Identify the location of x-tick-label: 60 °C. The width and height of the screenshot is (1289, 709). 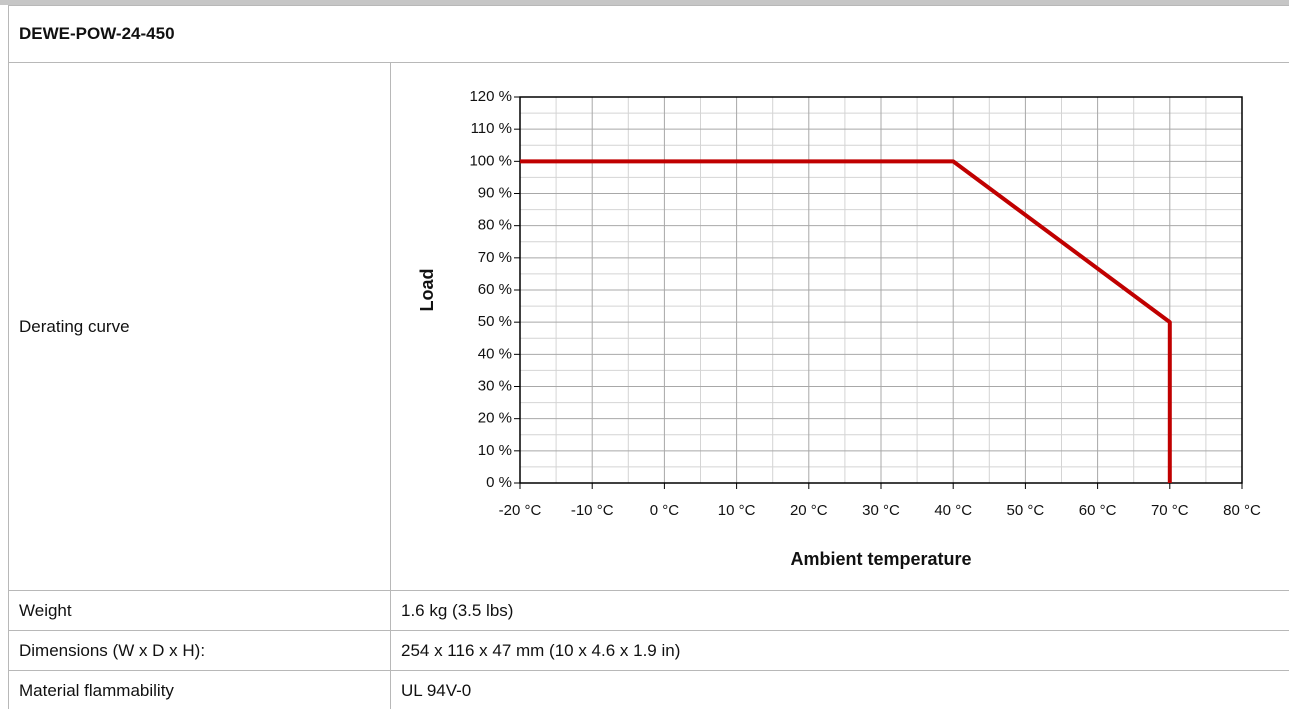
(1098, 510).